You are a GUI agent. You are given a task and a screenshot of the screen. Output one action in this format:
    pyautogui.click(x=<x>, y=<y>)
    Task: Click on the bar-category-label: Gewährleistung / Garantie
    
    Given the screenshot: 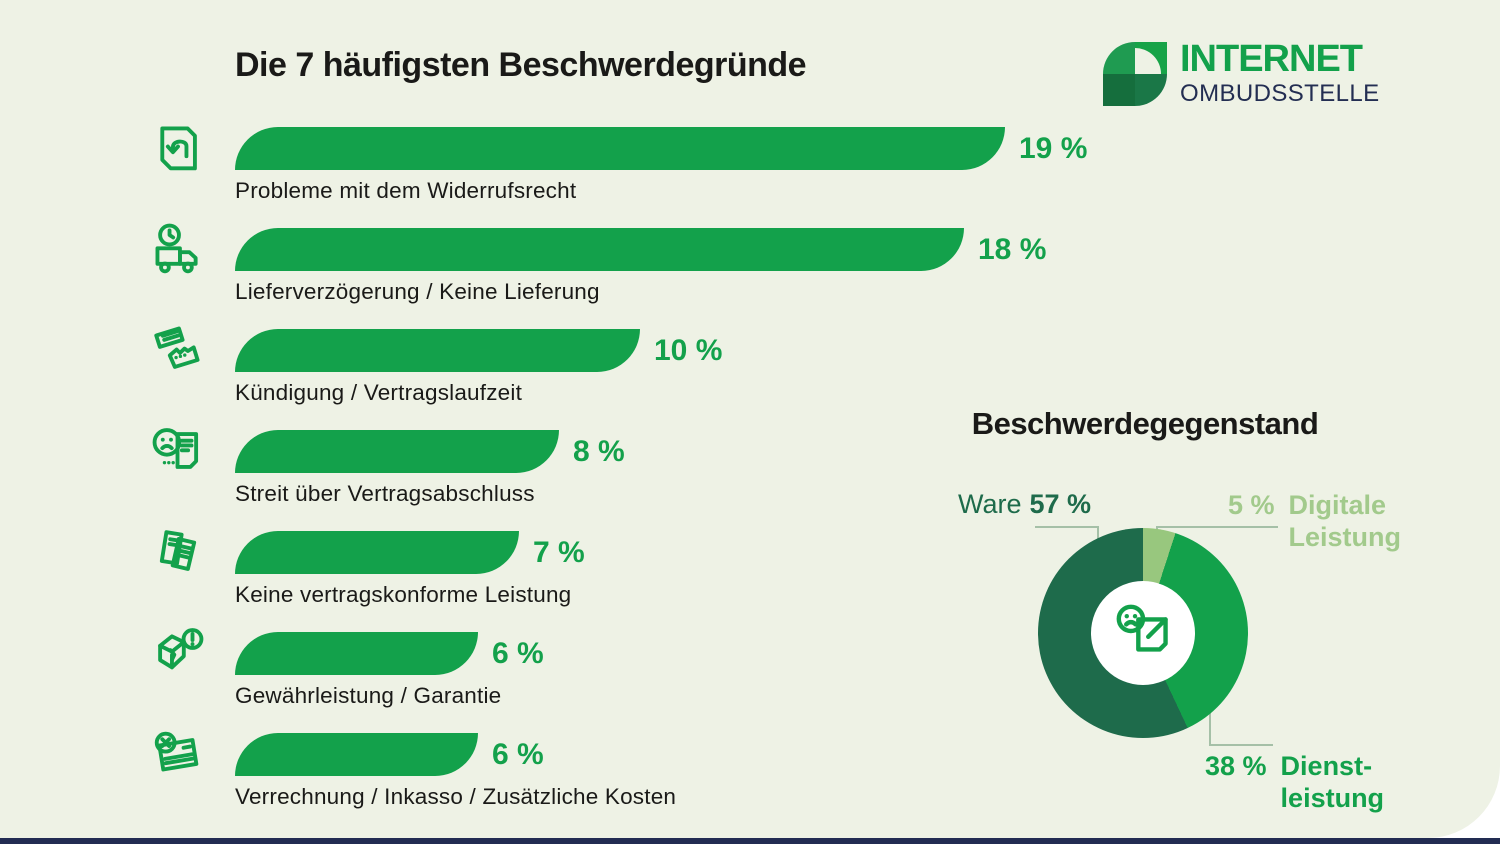 What is the action you would take?
    pyautogui.click(x=368, y=695)
    